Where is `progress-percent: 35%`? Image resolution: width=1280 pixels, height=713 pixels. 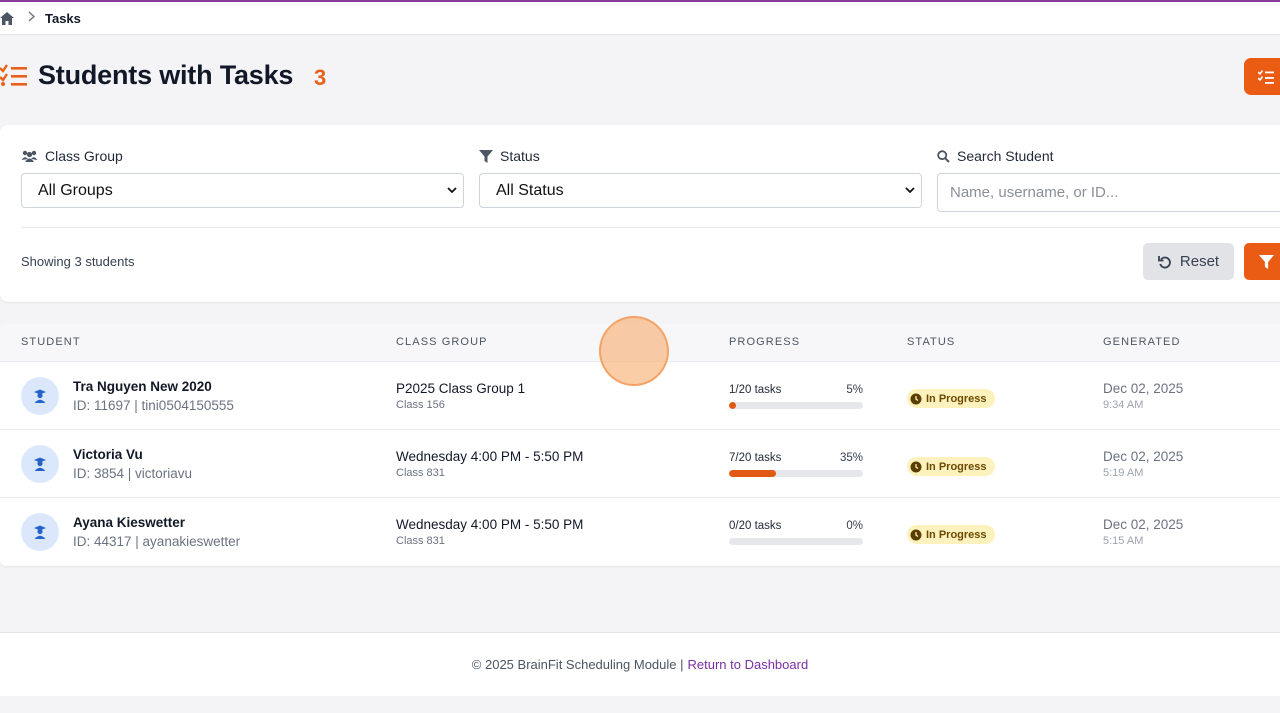 progress-percent: 35% is located at coordinates (851, 458).